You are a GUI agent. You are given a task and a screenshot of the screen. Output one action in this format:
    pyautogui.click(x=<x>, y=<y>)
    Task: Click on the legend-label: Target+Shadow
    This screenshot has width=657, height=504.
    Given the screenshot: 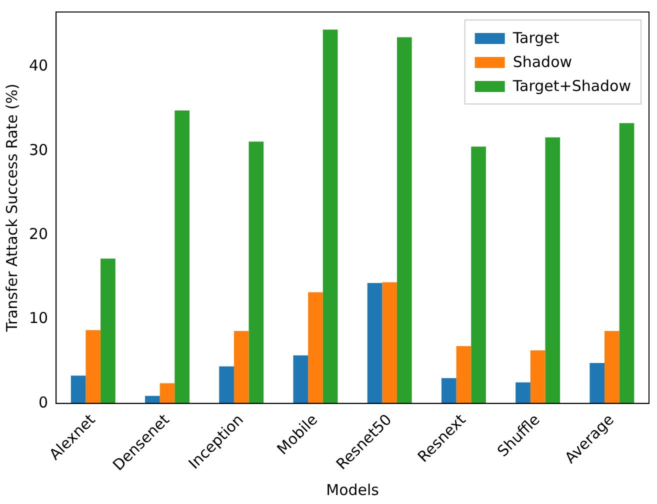 What is the action you would take?
    pyautogui.click(x=572, y=85)
    